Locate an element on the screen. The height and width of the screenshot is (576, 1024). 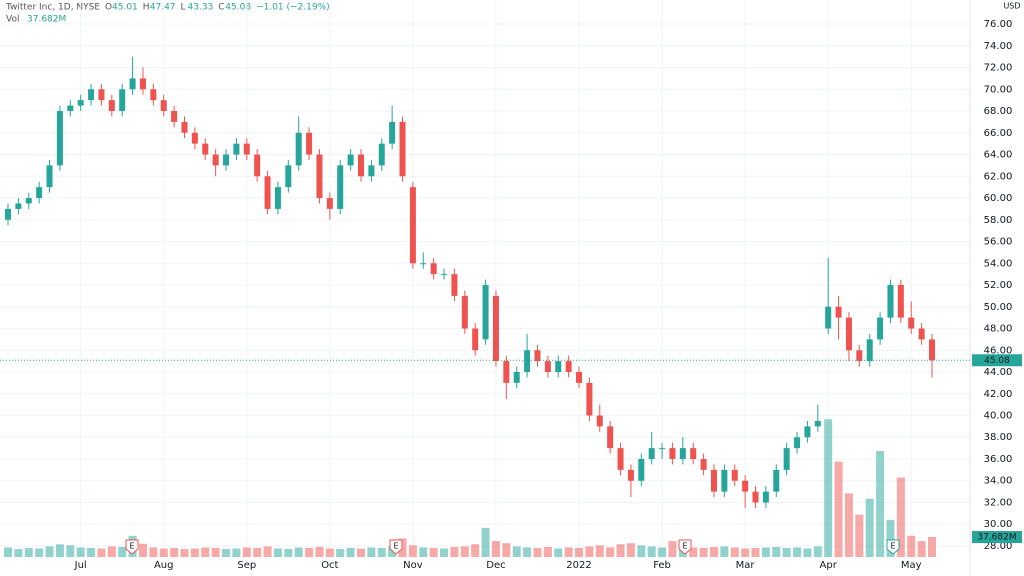
volume-tag-label: 37.682M is located at coordinates (996, 538).